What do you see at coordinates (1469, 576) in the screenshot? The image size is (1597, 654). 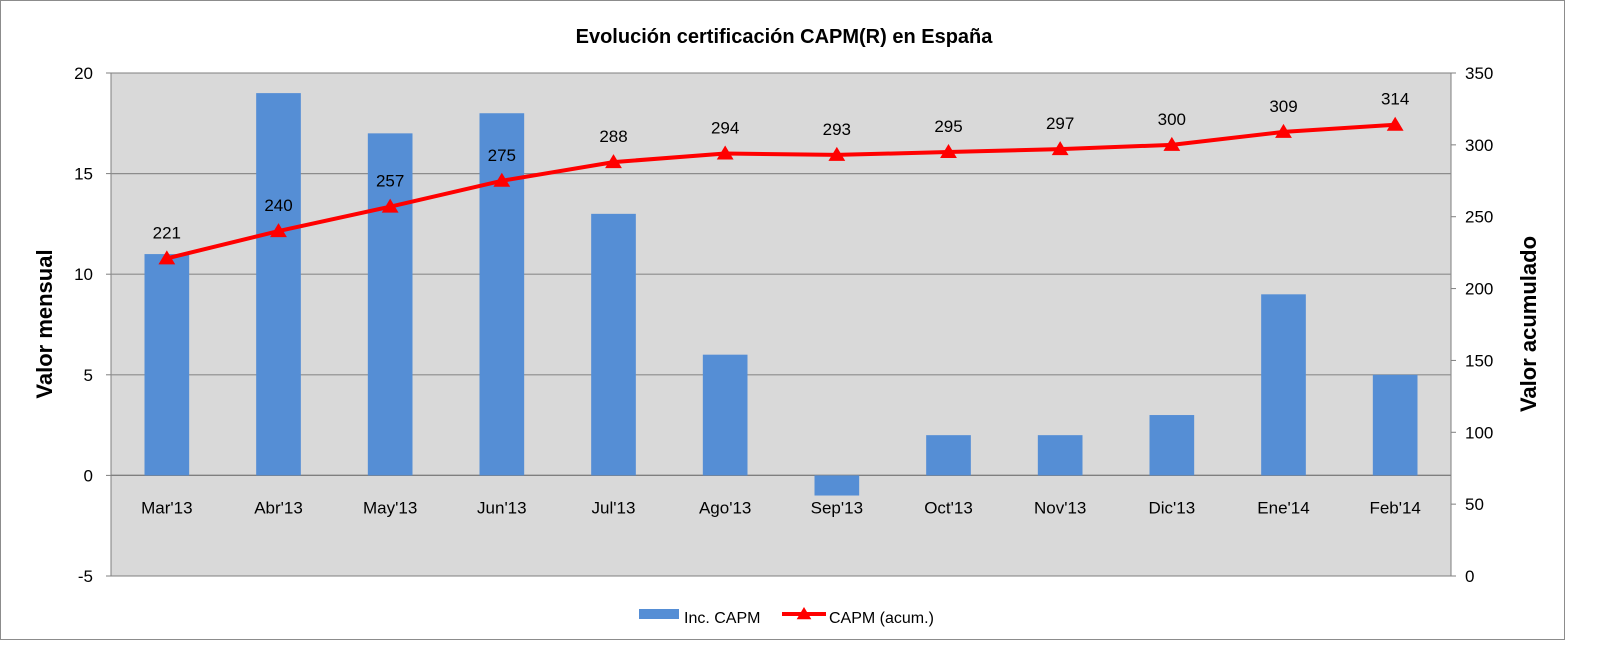 I see `right-tick-label: 0` at bounding box center [1469, 576].